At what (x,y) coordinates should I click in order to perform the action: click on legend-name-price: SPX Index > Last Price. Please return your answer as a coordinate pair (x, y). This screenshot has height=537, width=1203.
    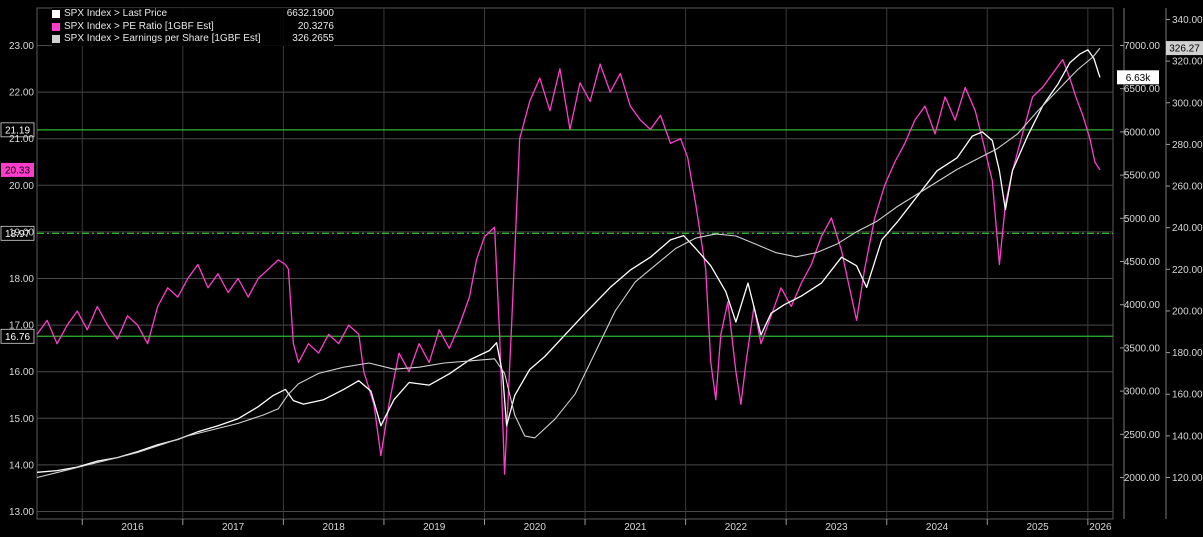
    Looking at the image, I should click on (116, 13).